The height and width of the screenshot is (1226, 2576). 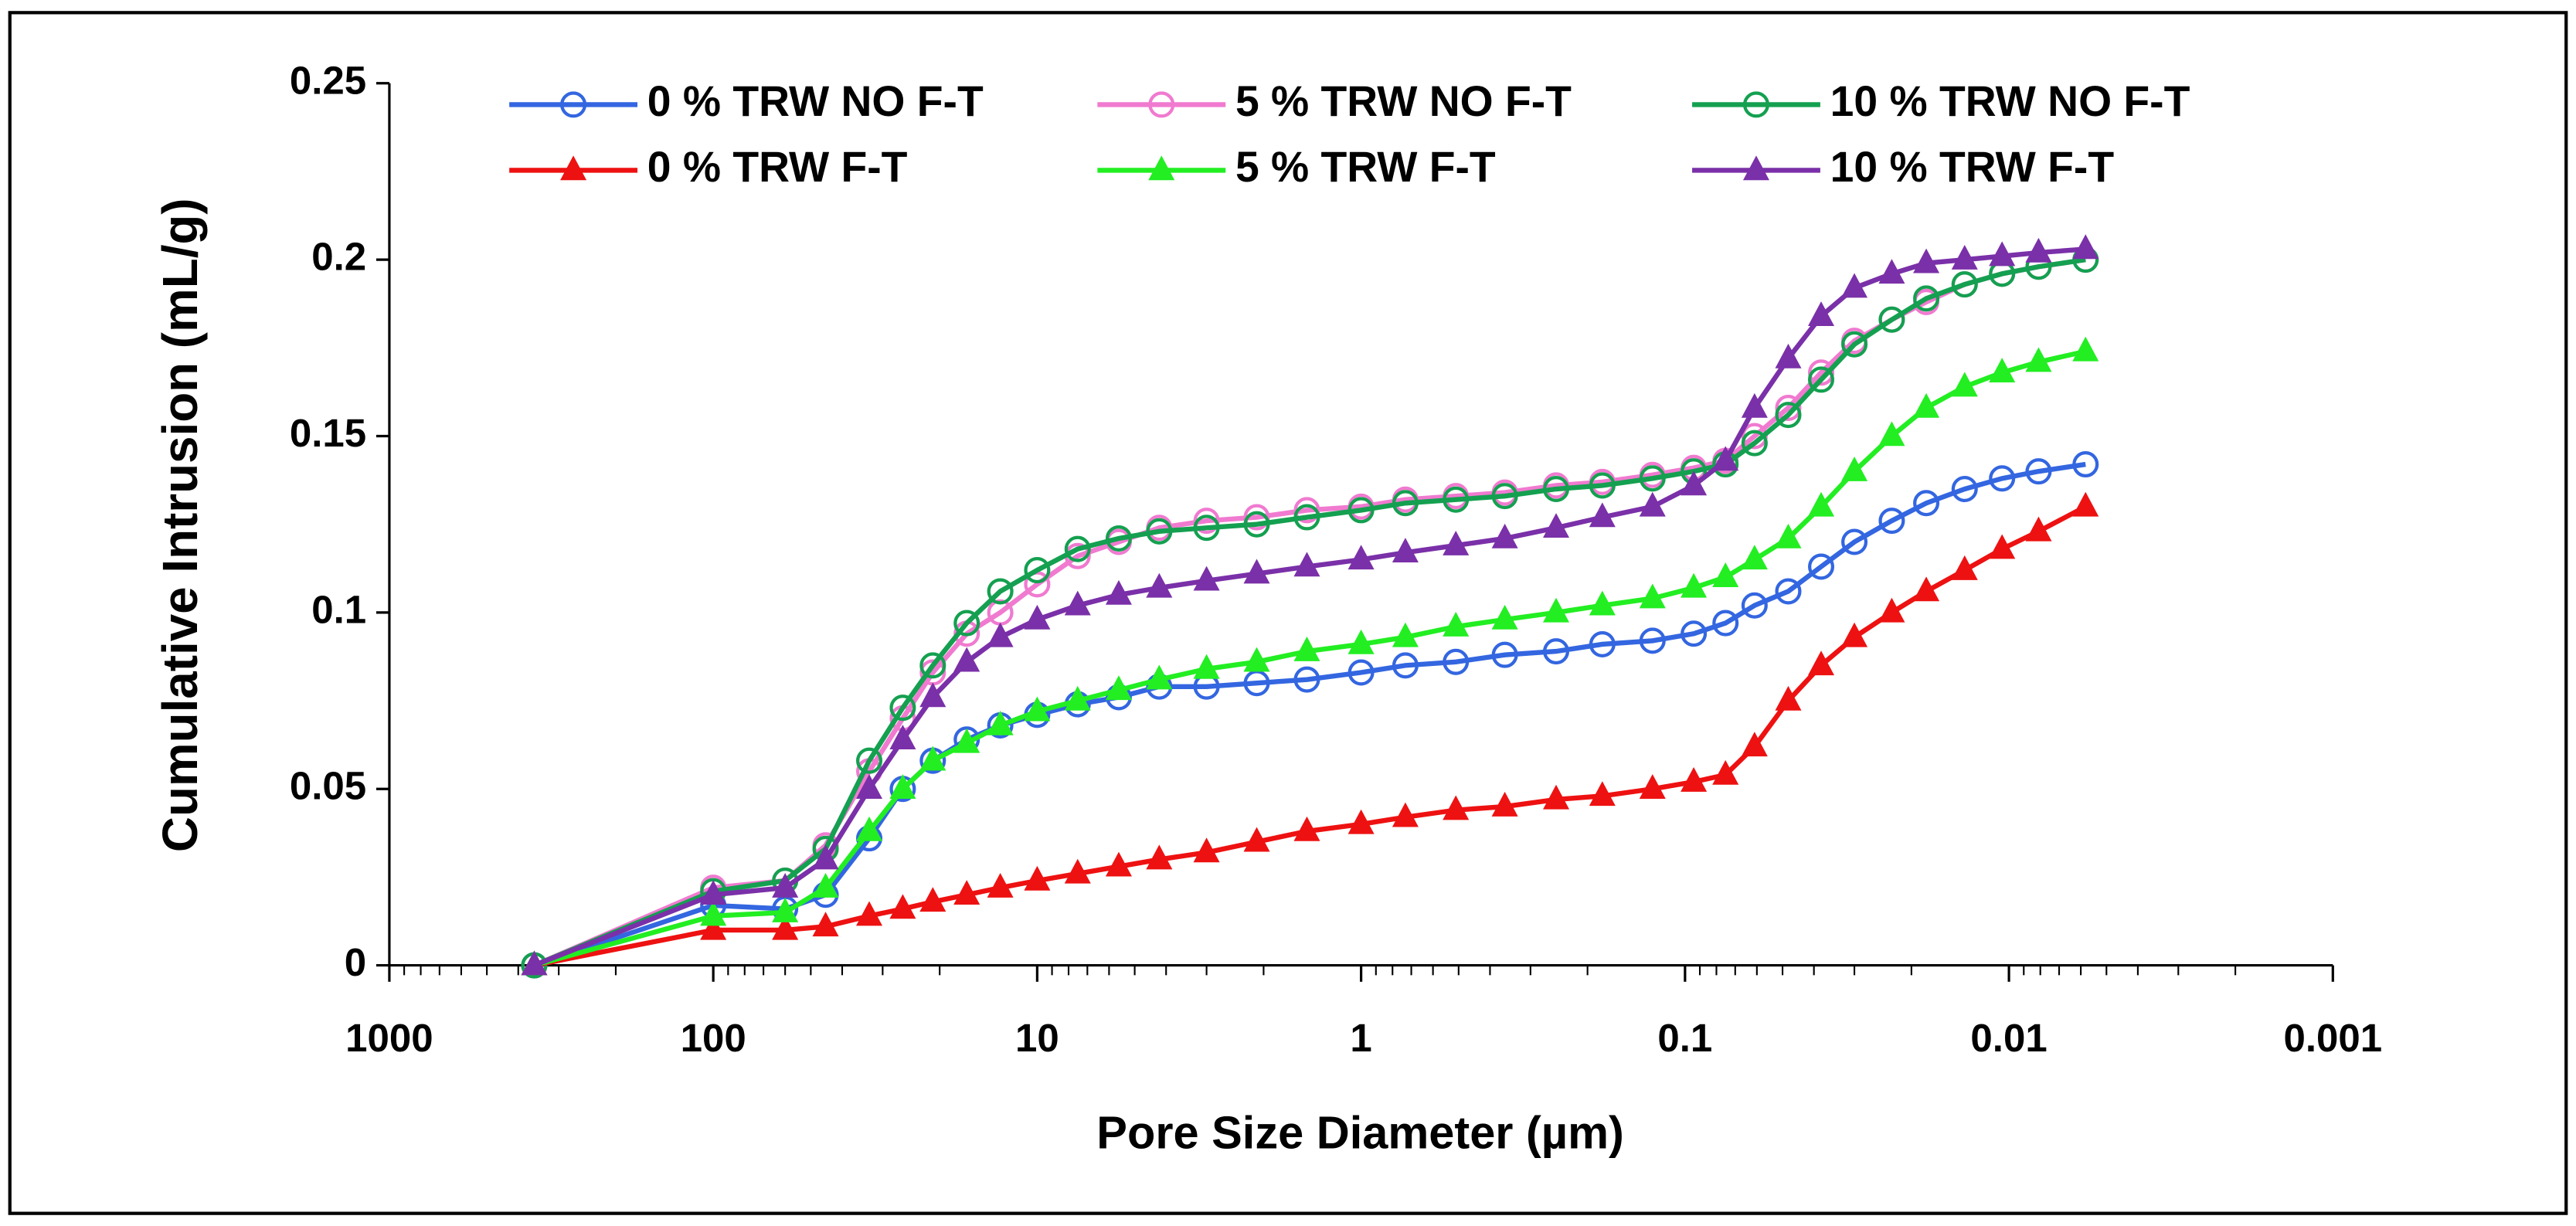 What do you see at coordinates (1360, 1038) in the screenshot?
I see `x-tick-label: 1` at bounding box center [1360, 1038].